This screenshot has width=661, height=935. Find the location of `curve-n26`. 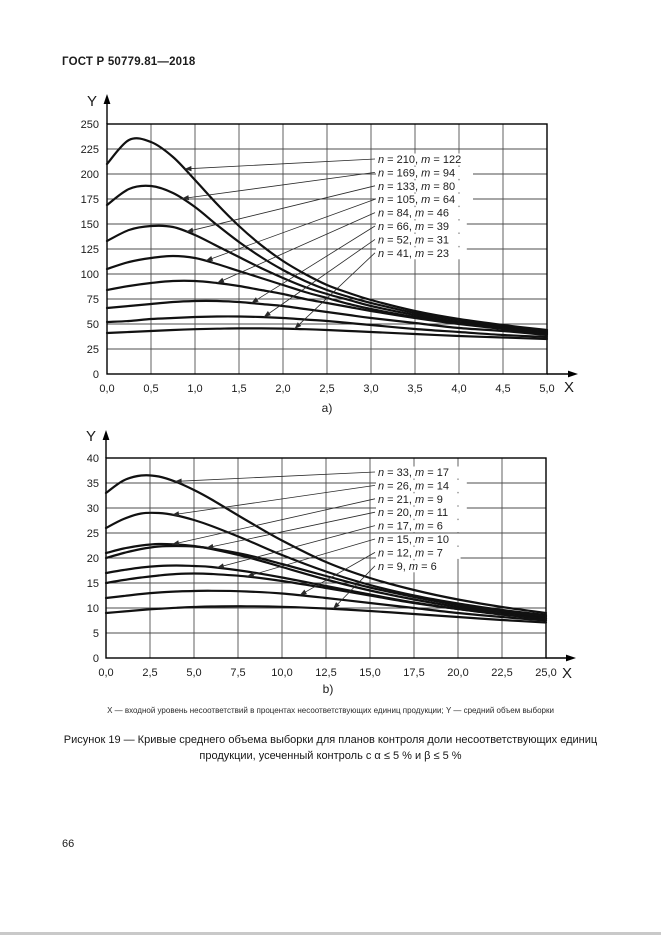

curve-n26 is located at coordinates (326, 564).